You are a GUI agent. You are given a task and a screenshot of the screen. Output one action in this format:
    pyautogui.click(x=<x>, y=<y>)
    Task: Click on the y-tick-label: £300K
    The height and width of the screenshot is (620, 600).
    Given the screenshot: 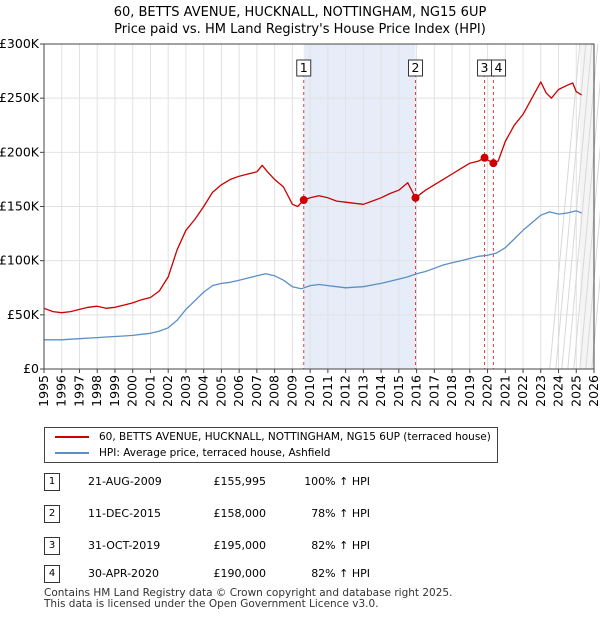 What is the action you would take?
    pyautogui.click(x=20, y=43)
    